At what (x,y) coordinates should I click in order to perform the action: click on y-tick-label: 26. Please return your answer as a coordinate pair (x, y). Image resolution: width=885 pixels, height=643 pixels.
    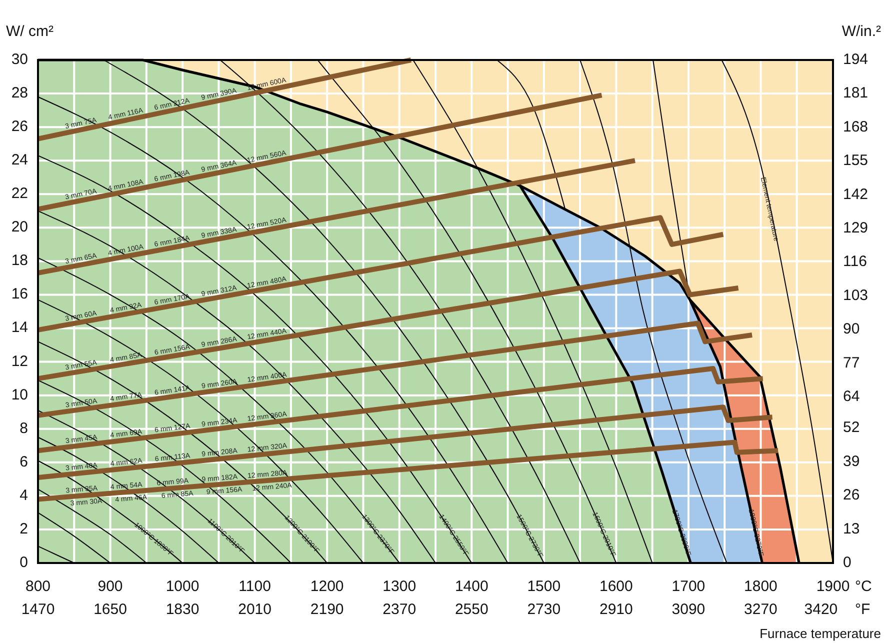
    Looking at the image, I should click on (19, 127).